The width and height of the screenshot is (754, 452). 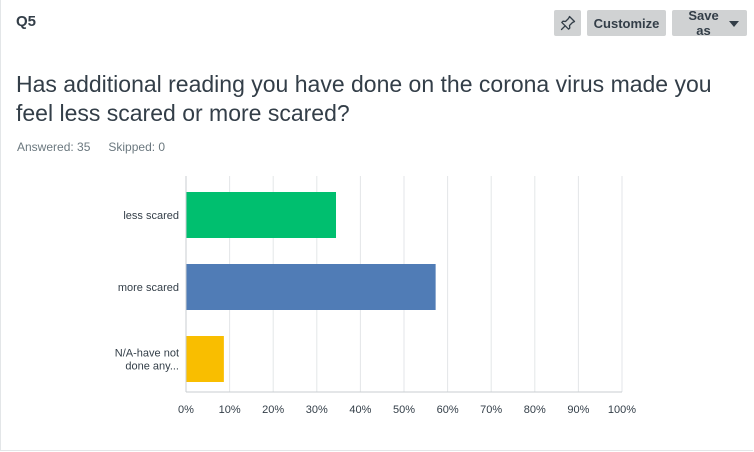 What do you see at coordinates (491, 410) in the screenshot?
I see `x-tick-label: 70%` at bounding box center [491, 410].